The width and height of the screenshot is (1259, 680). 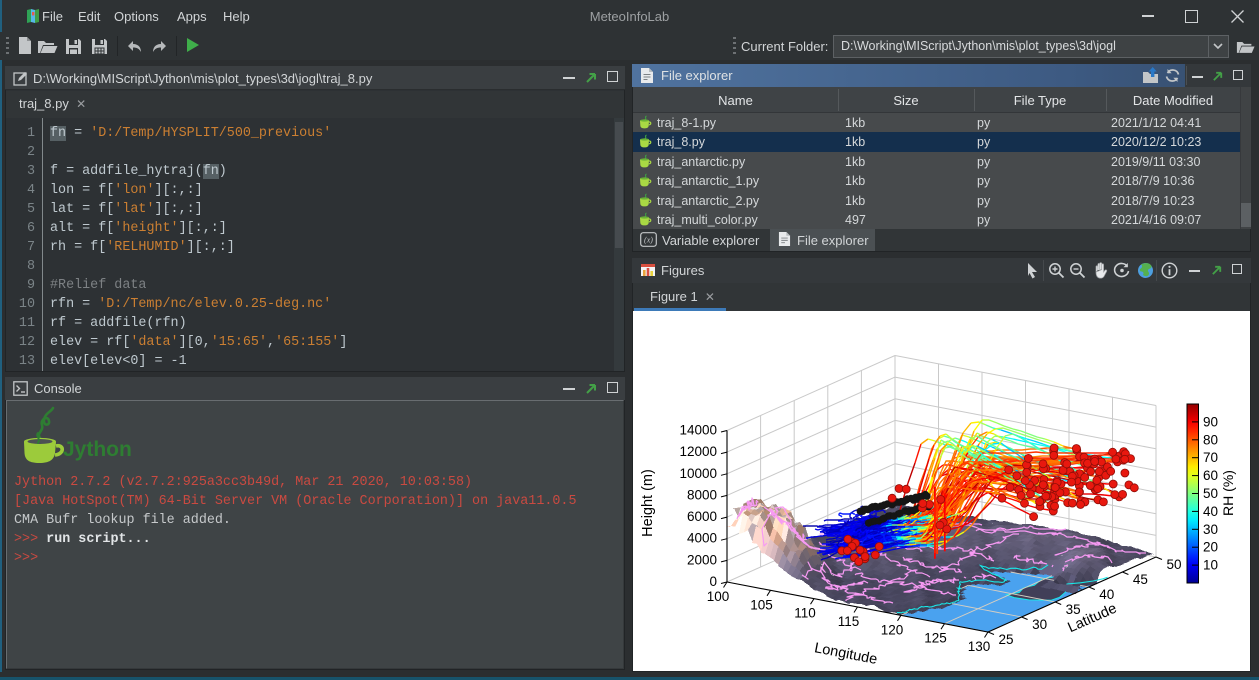 What do you see at coordinates (698, 473) in the screenshot?
I see `svg-text: 10000` at bounding box center [698, 473].